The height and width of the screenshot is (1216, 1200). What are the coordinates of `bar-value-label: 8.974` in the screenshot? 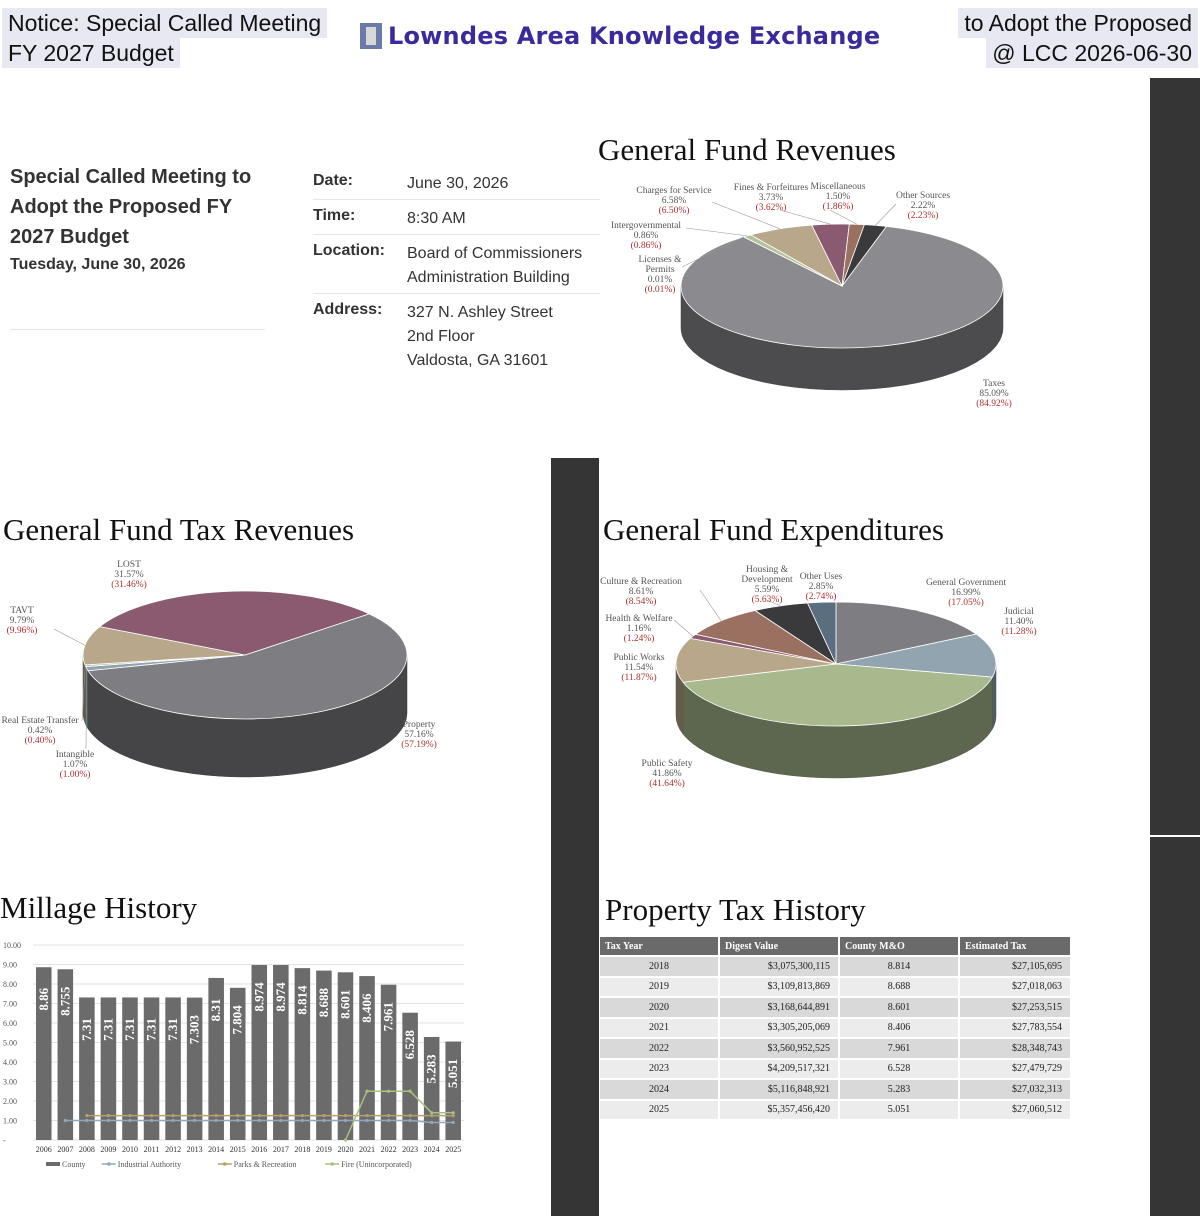 It's located at (280, 997).